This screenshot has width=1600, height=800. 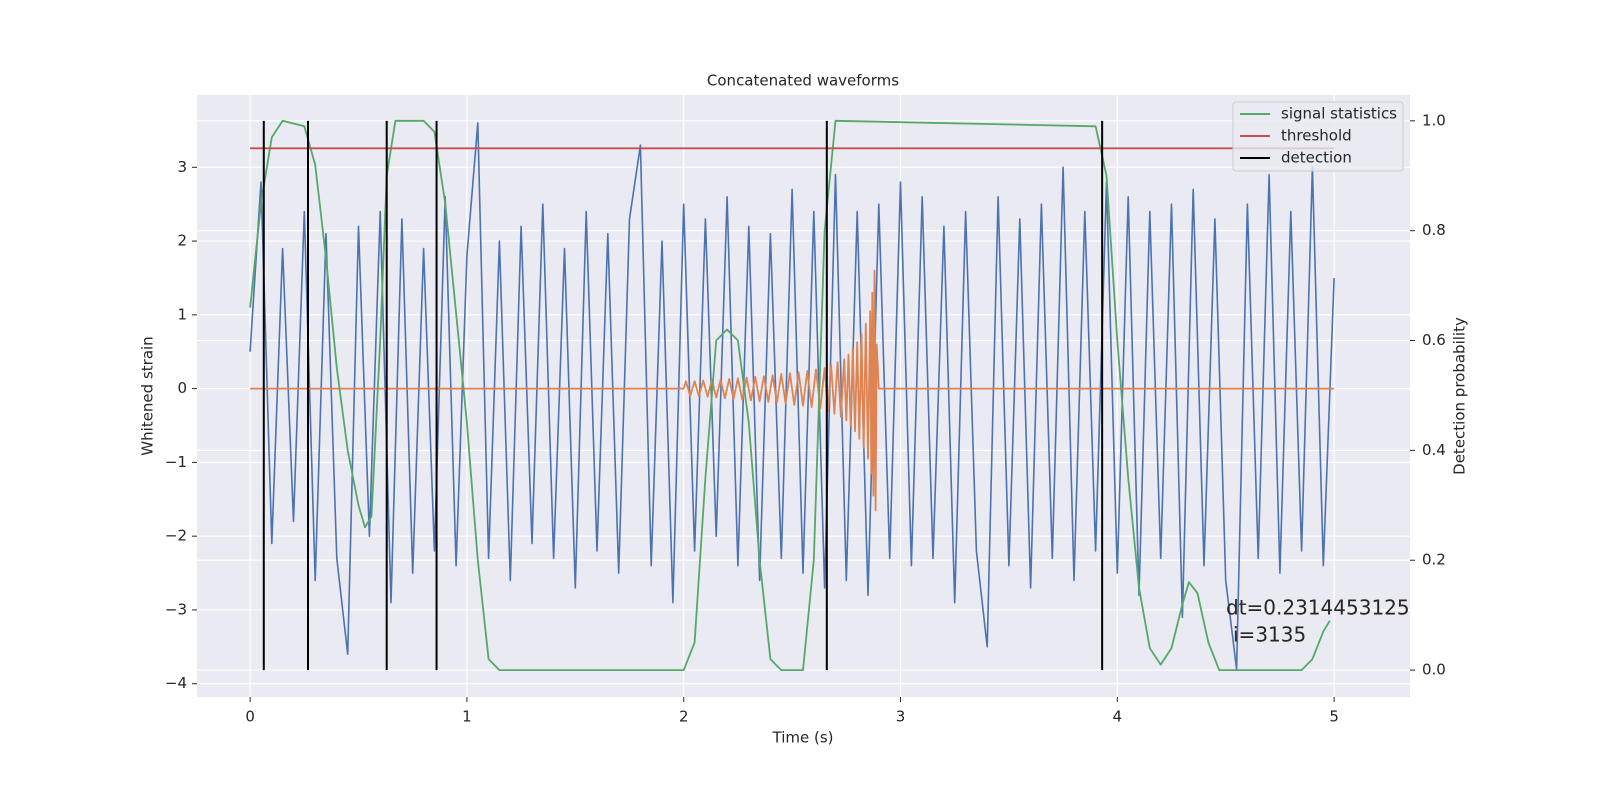 I want to click on x-axis-label: Time (s), so click(x=803, y=738).